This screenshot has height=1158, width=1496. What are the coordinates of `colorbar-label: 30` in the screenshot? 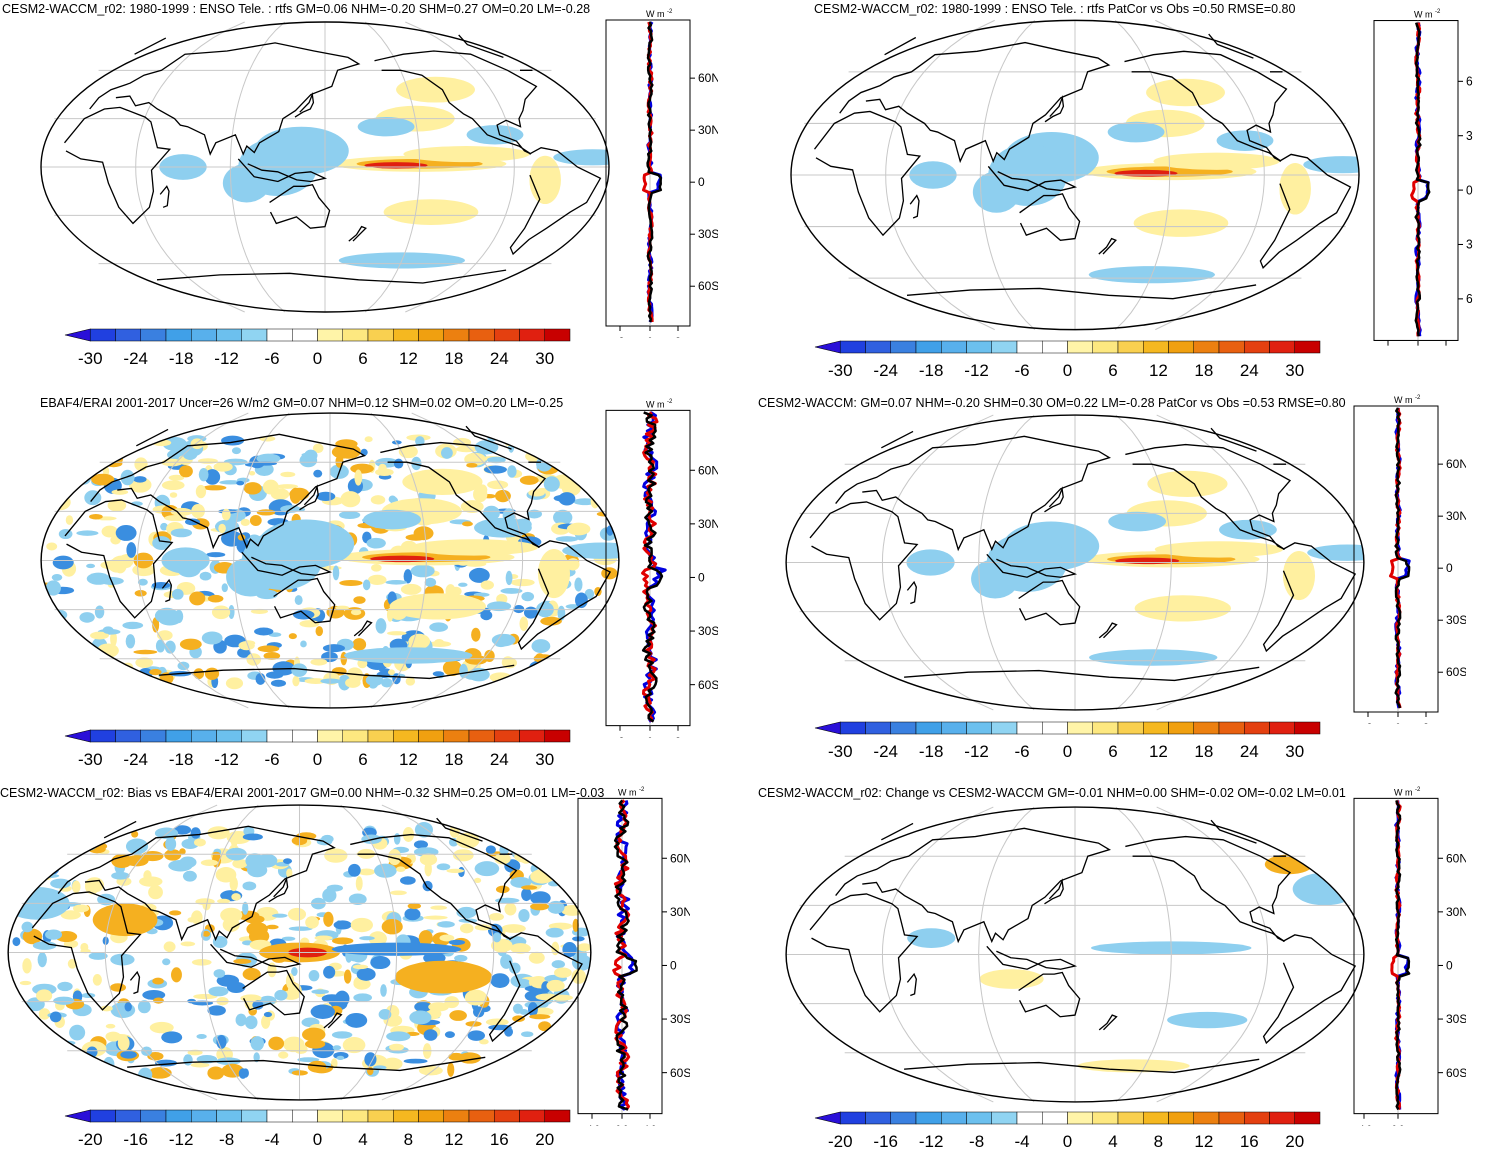 It's located at (544, 358).